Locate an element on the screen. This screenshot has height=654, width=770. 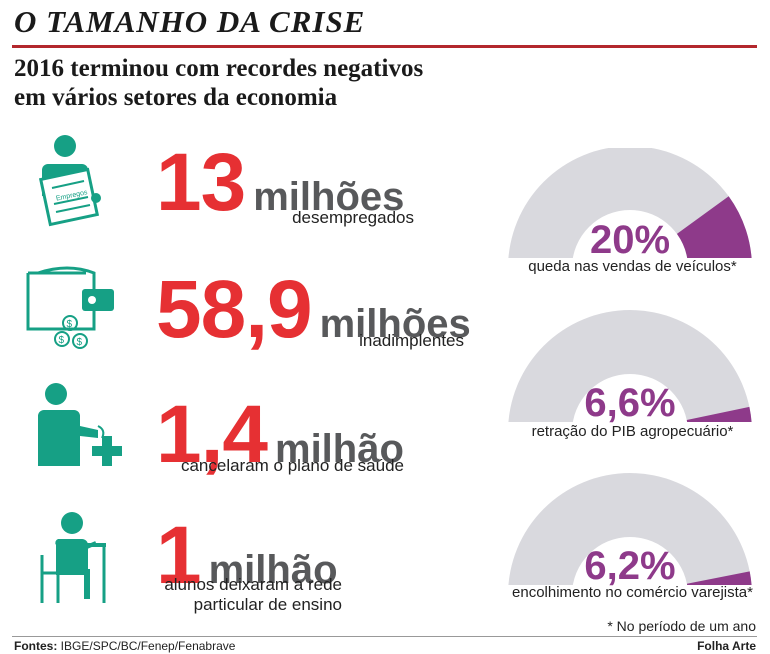
gauge-caption: queda nas vendas de veículos* is located at coordinates (632, 266).